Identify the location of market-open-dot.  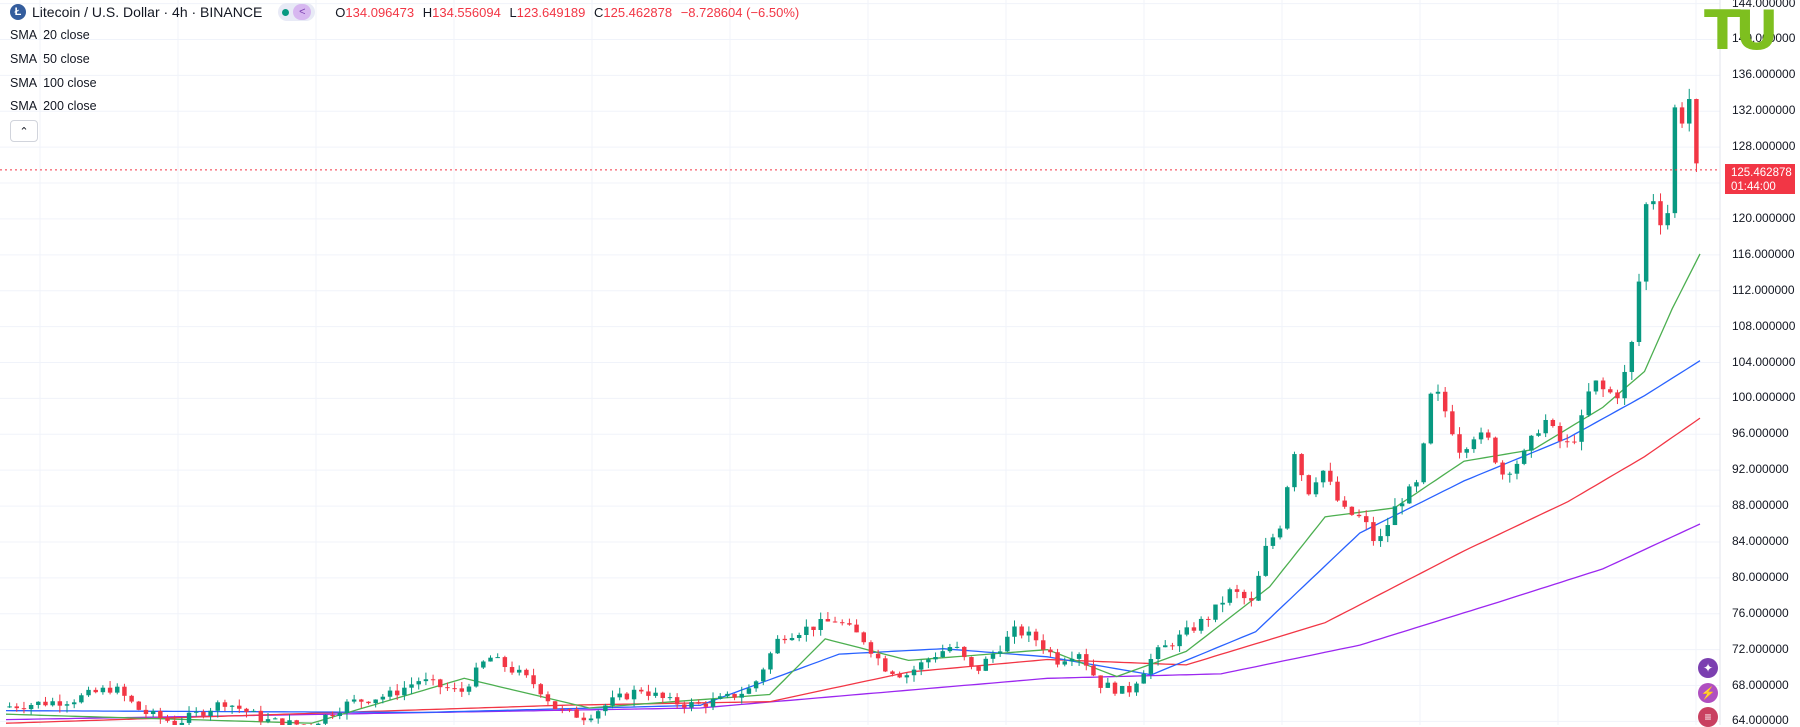
(285, 12).